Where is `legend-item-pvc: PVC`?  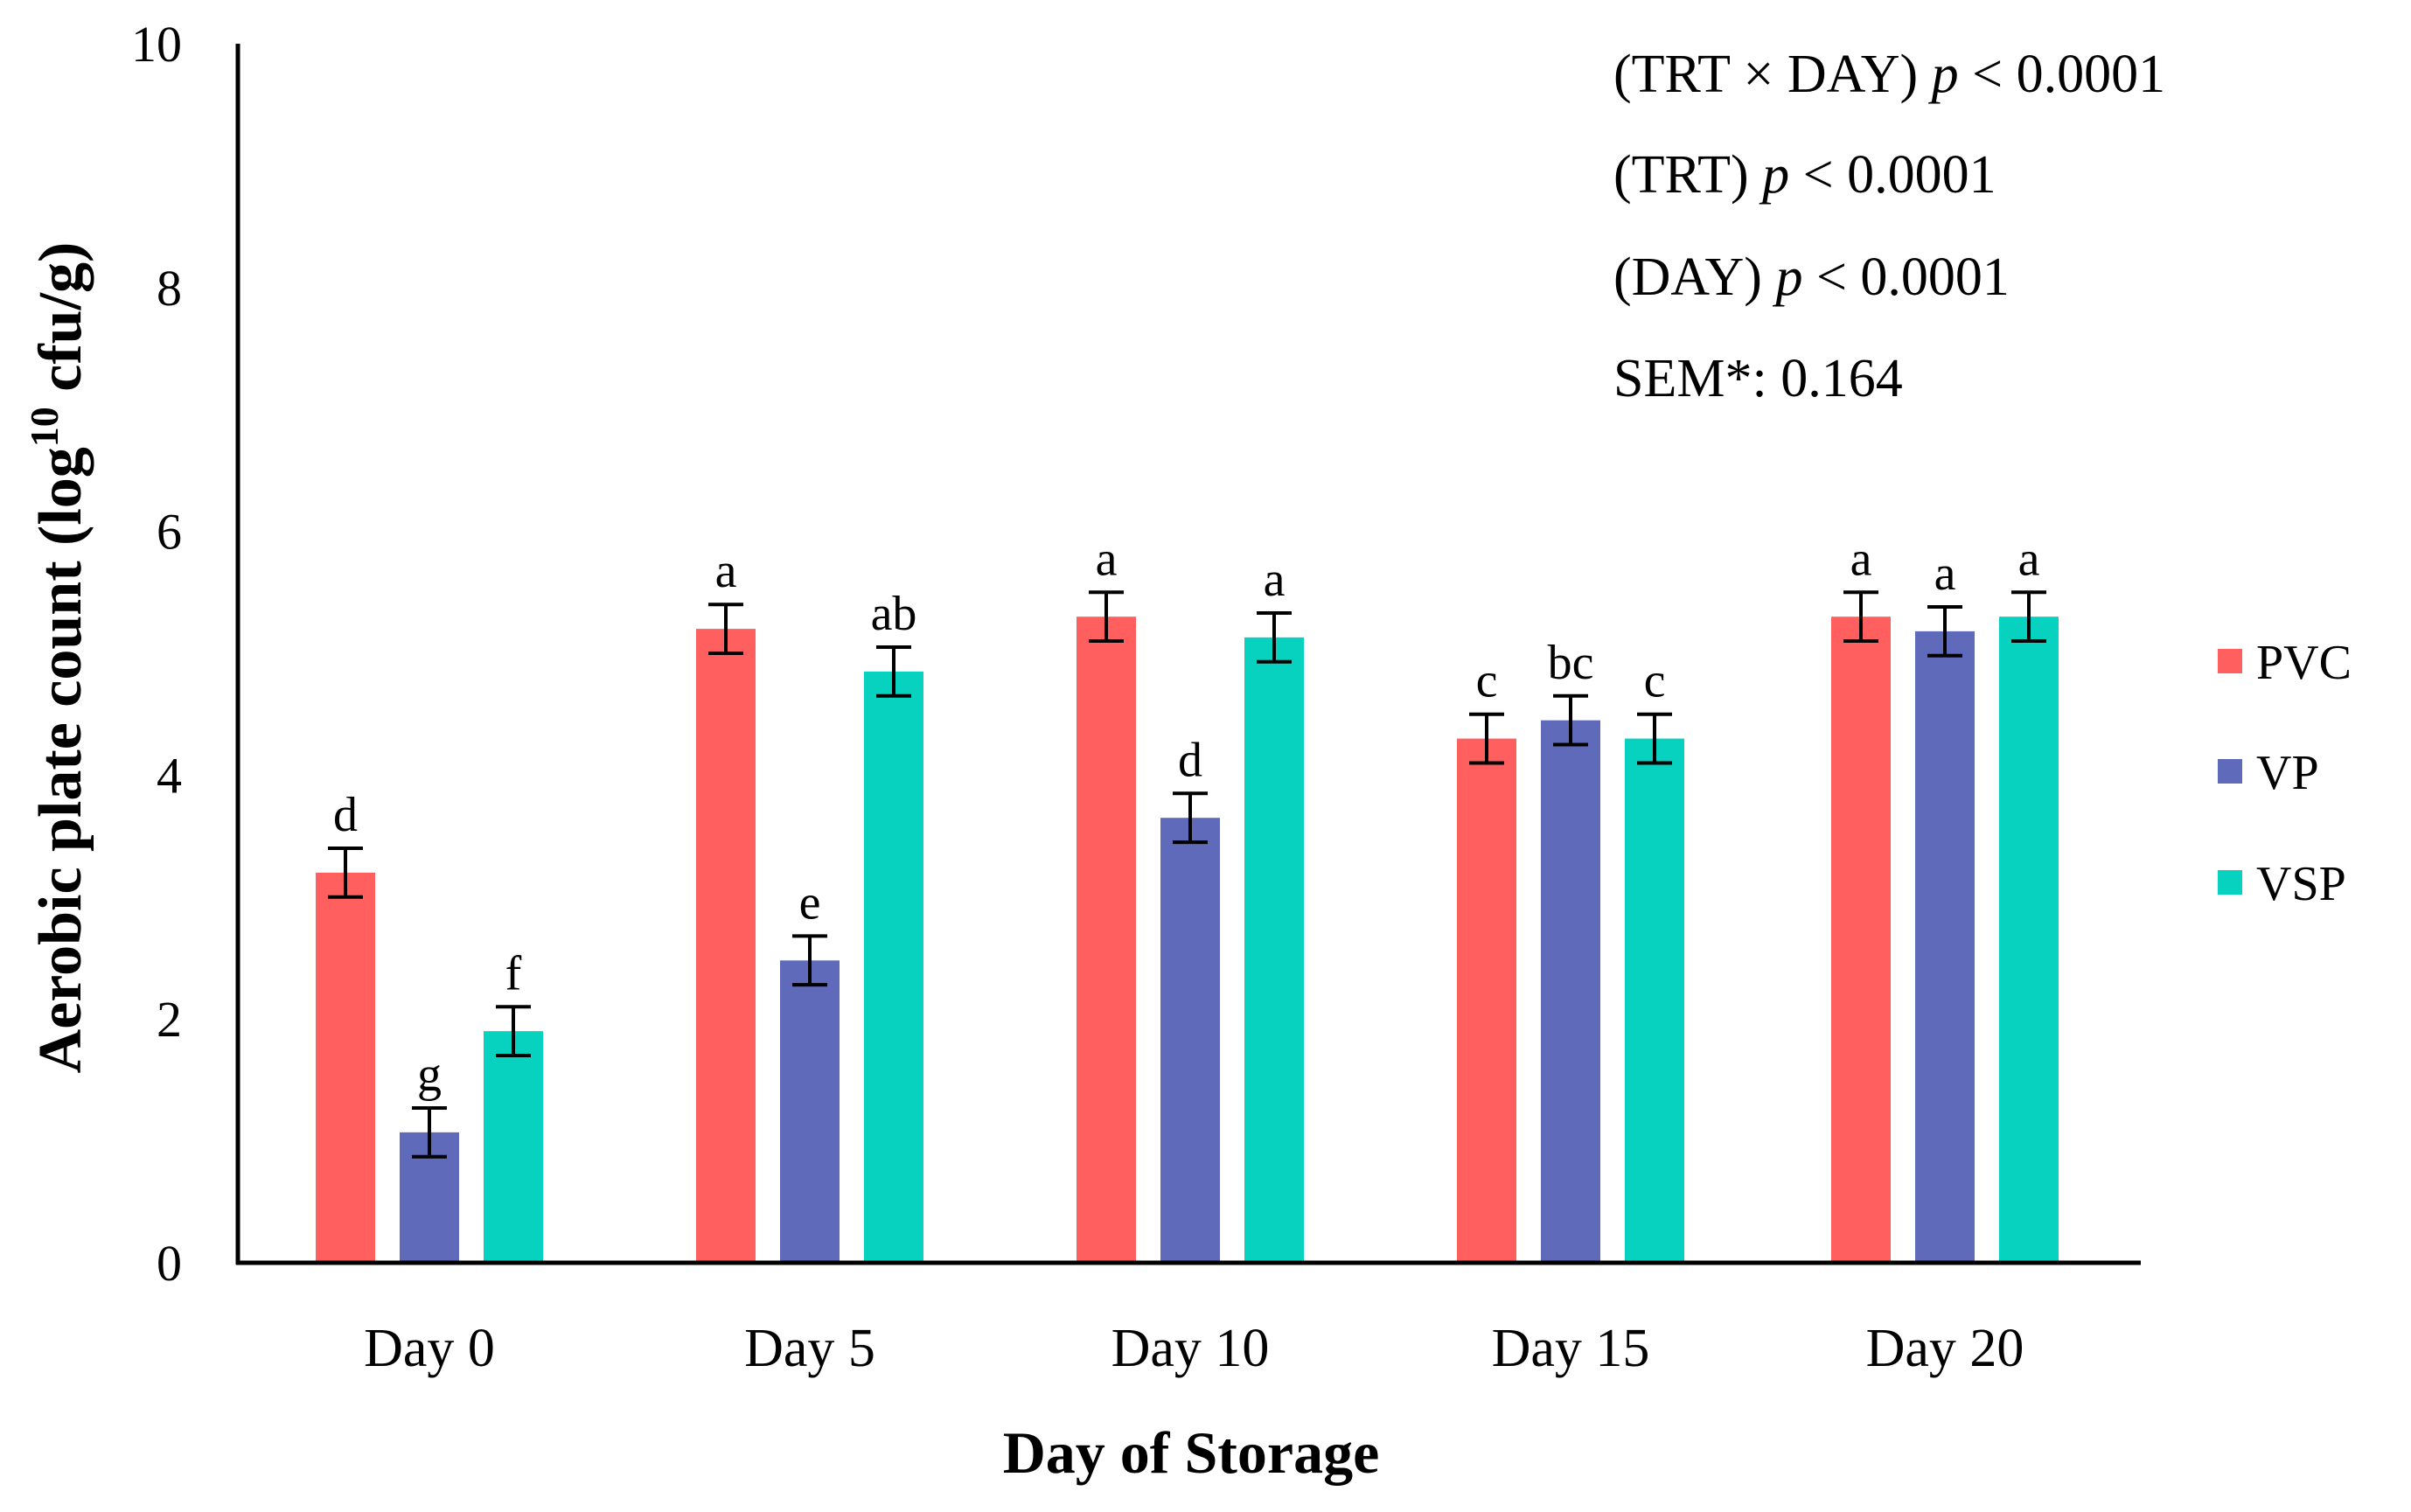
legend-item-pvc: PVC is located at coordinates (2285, 663).